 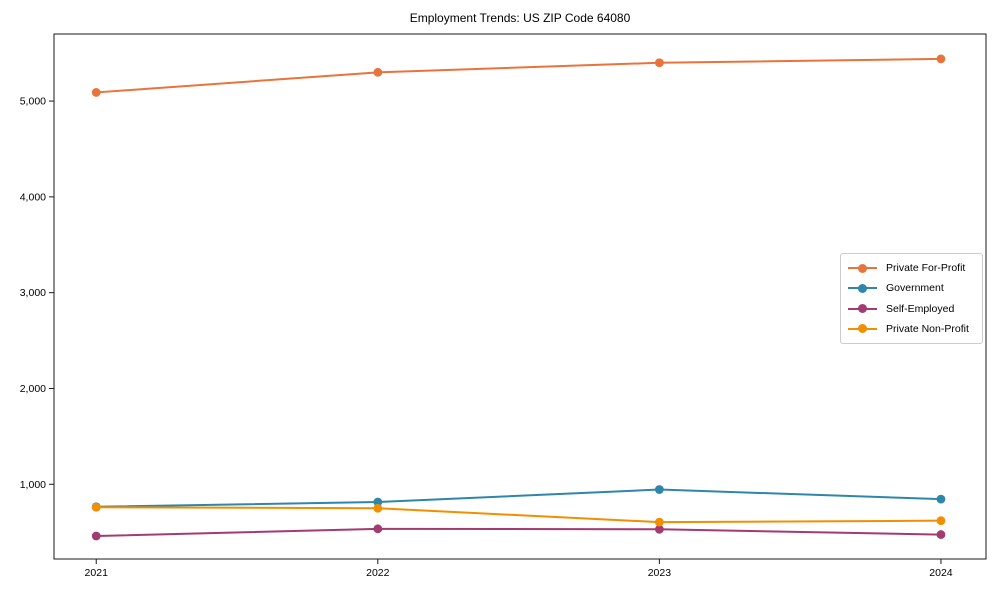 I want to click on legend-item-private-non-profit: Private Non-Profit, so click(x=911, y=329).